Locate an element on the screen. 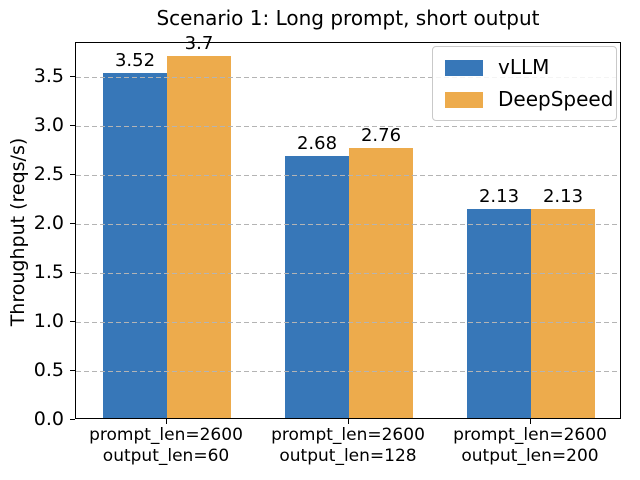 Image resolution: width=640 pixels, height=480 pixels. bar-value-label: 2.76 is located at coordinates (381, 135).